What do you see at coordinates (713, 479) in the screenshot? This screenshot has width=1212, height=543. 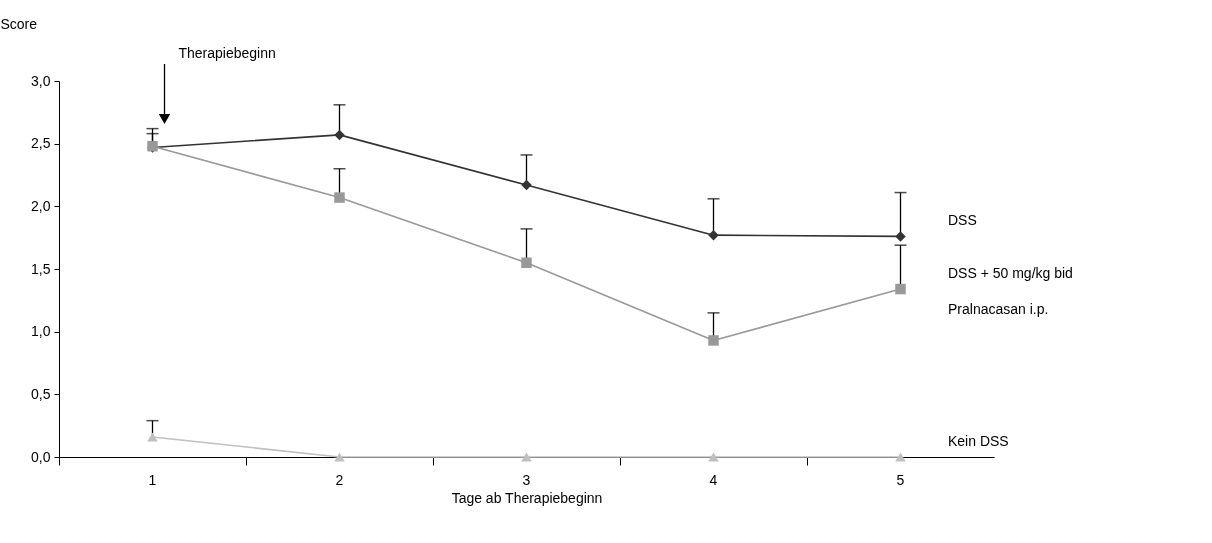 I see `x-tick-label: 4` at bounding box center [713, 479].